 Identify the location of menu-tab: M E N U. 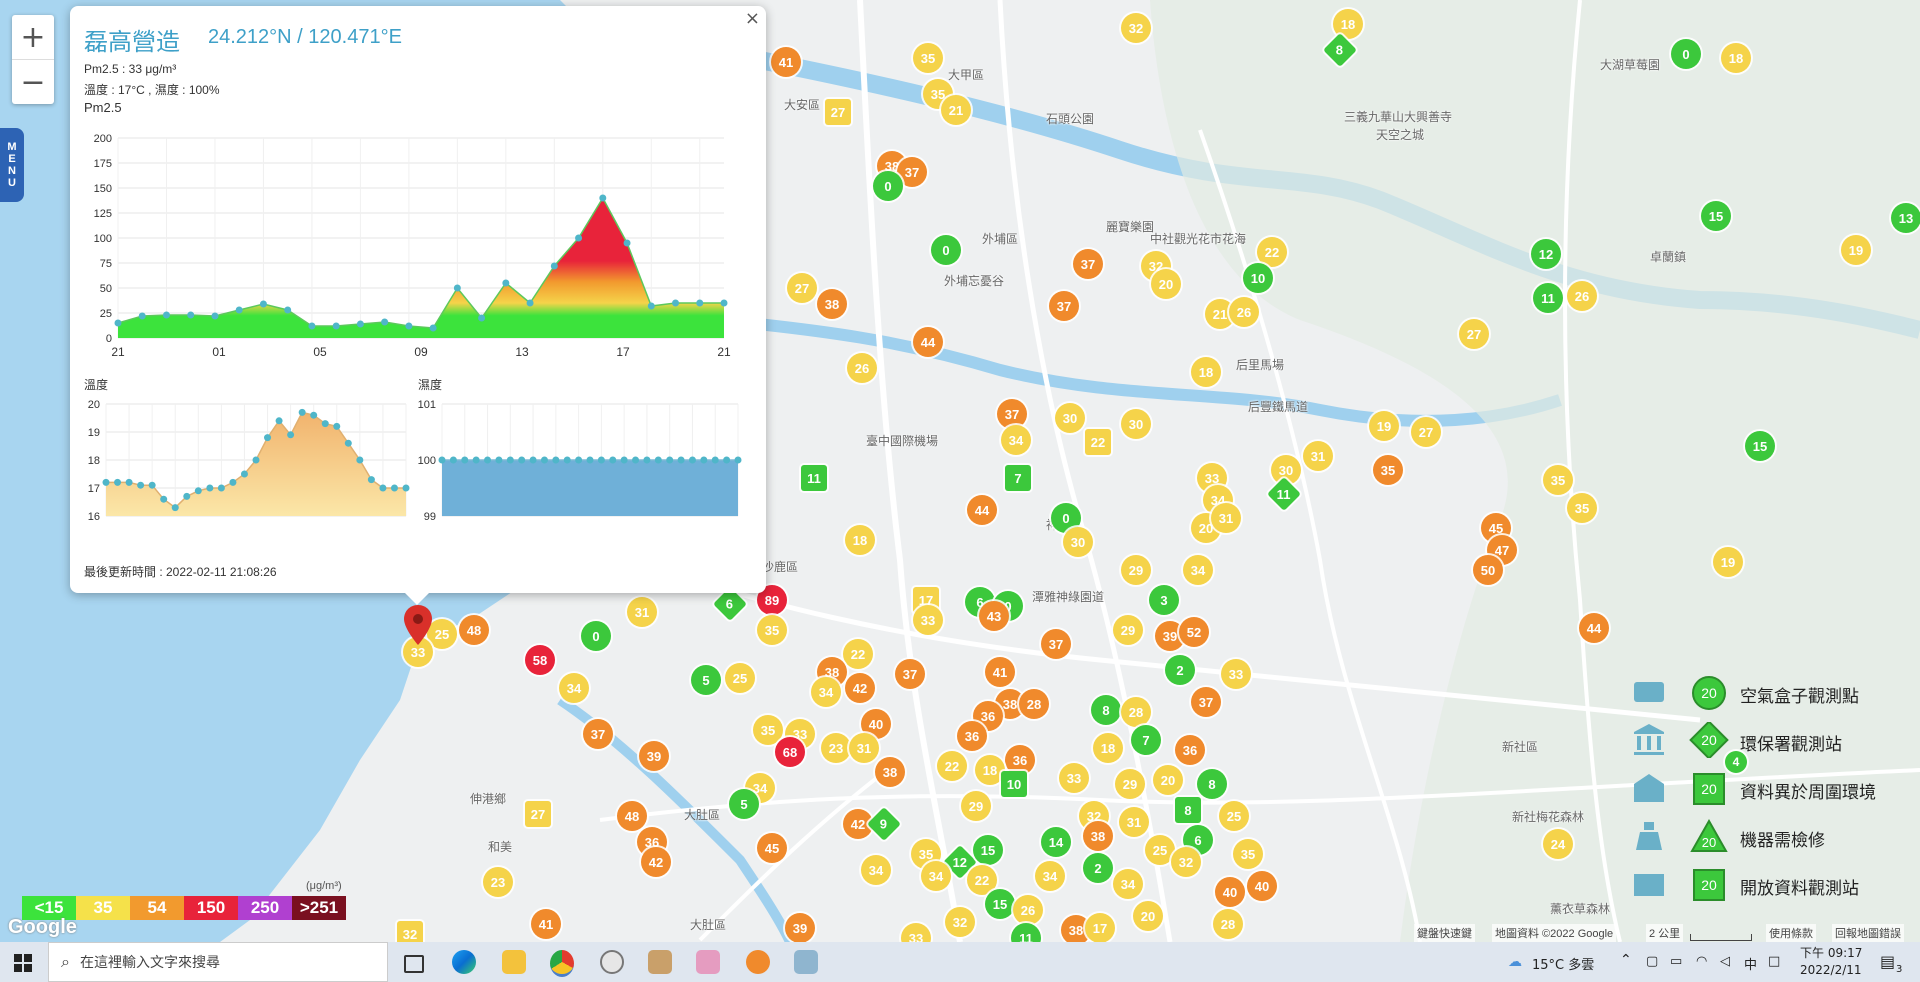
(12, 165).